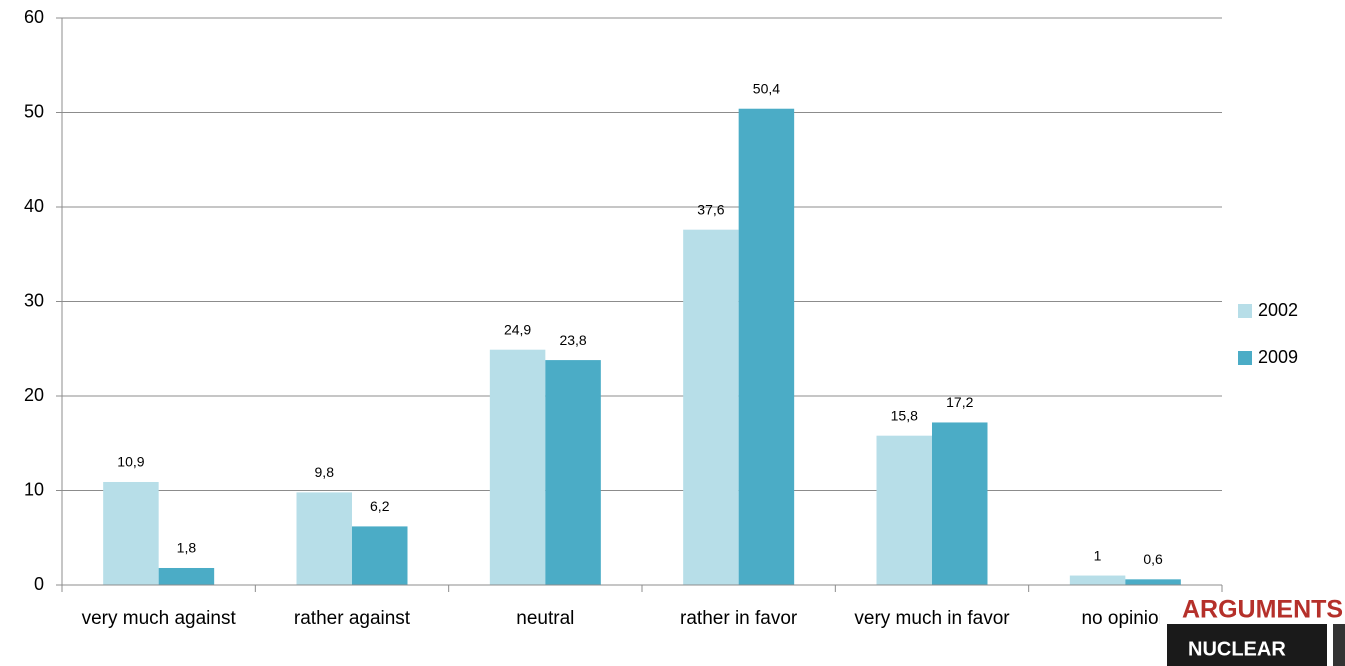 The image size is (1345, 666). Describe the element at coordinates (325, 472) in the screenshot. I see `data-label: 9,8` at that location.